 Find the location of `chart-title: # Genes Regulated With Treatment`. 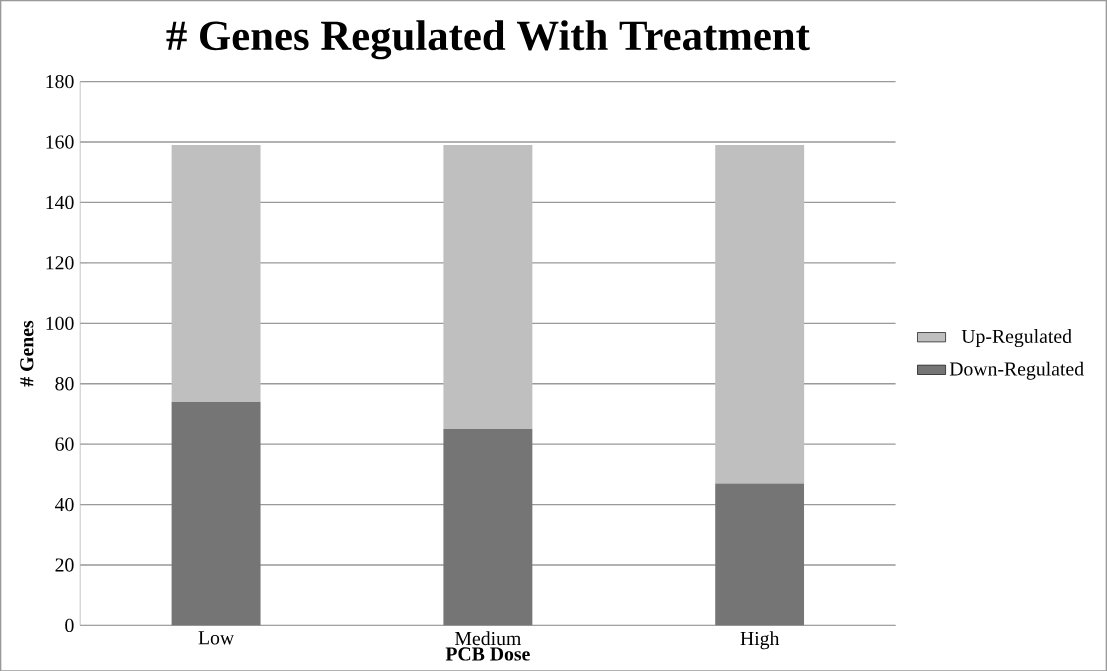

chart-title: # Genes Regulated With Treatment is located at coordinates (488, 39).